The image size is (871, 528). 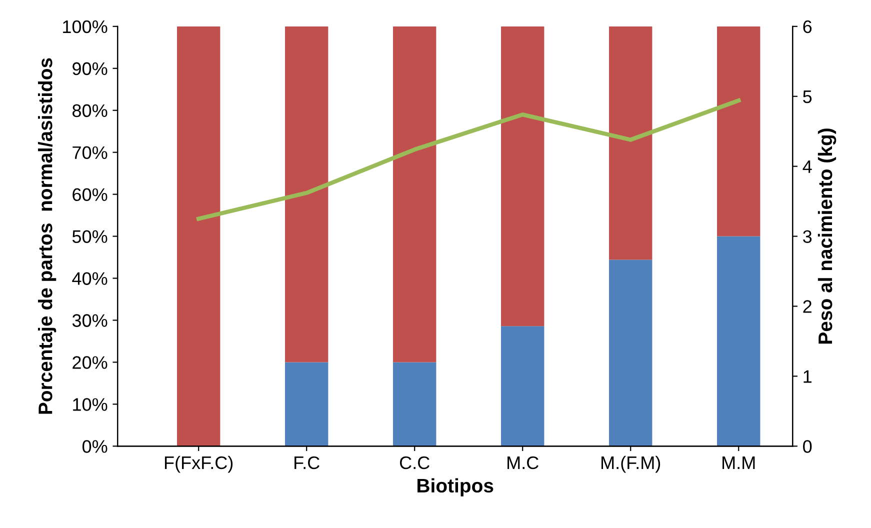 I want to click on y-tick-label: 100%, so click(x=85, y=27).